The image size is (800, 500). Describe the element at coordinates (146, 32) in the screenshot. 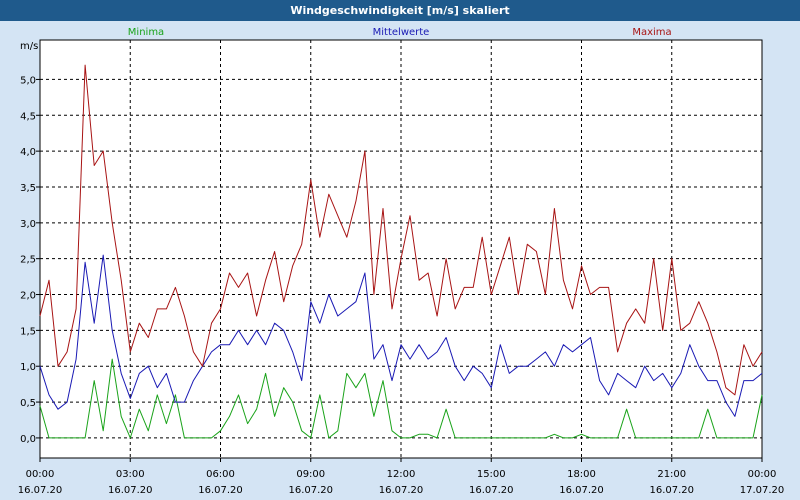

I see `legend-minima: Minima` at that location.